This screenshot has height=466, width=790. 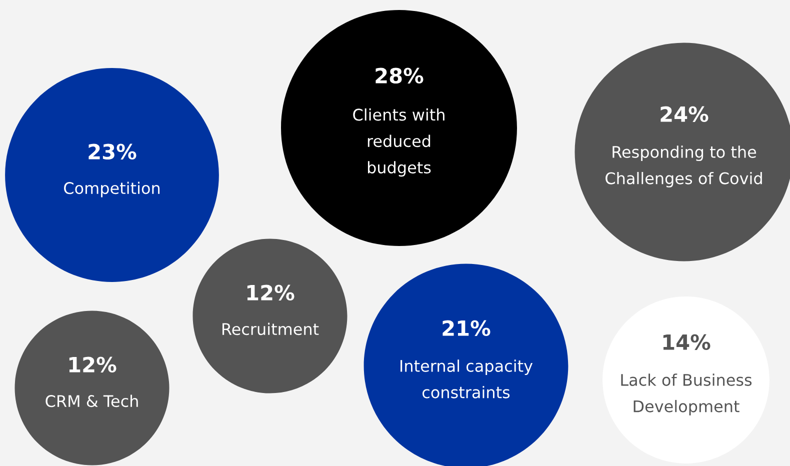 What do you see at coordinates (92, 401) in the screenshot?
I see `category-label: CRM & Tech` at bounding box center [92, 401].